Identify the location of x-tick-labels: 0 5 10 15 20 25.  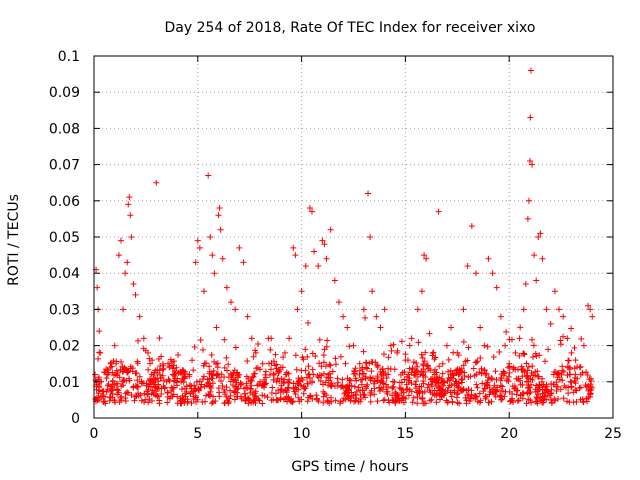
(356, 434).